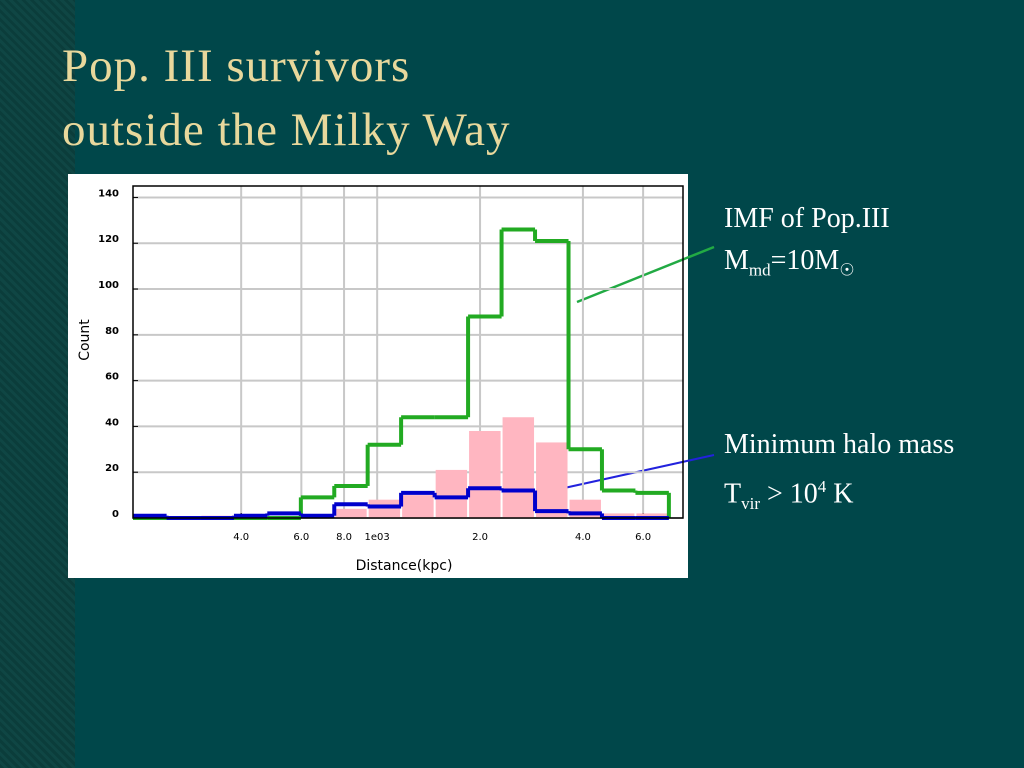 This screenshot has height=768, width=1024. What do you see at coordinates (85, 340) in the screenshot?
I see `y-axis-label: Count` at bounding box center [85, 340].